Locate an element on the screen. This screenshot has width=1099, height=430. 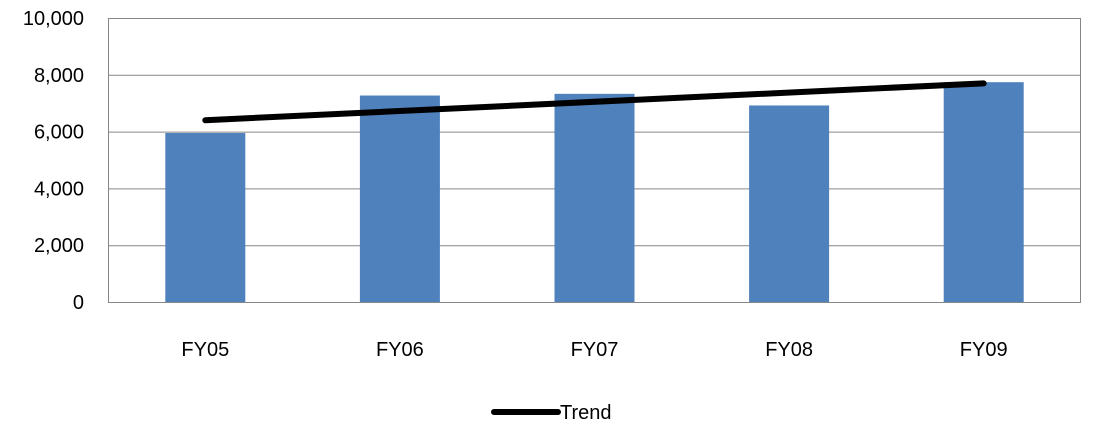
legend: Trend is located at coordinates (551, 413).